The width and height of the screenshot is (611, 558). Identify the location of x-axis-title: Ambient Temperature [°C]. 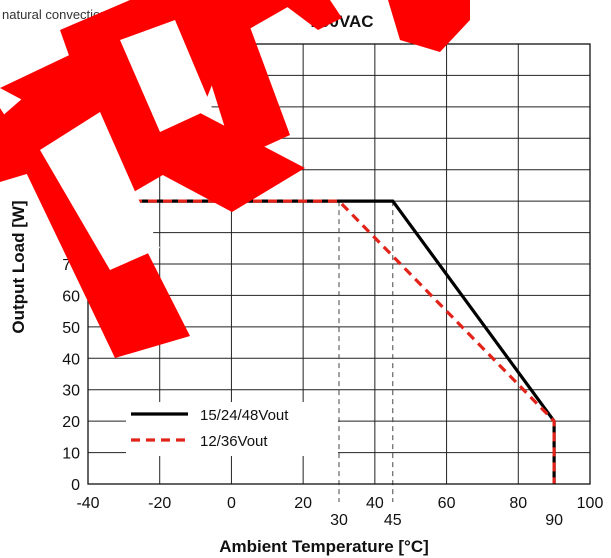
(324, 546).